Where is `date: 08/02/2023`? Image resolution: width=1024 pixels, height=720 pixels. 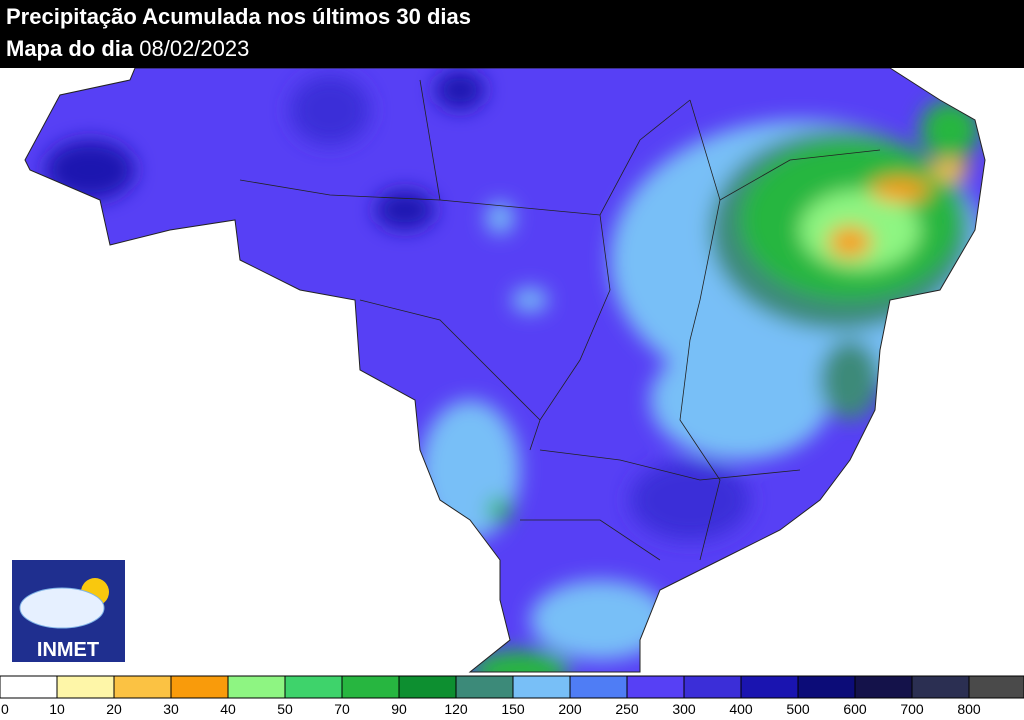 date: 08/02/2023 is located at coordinates (194, 48).